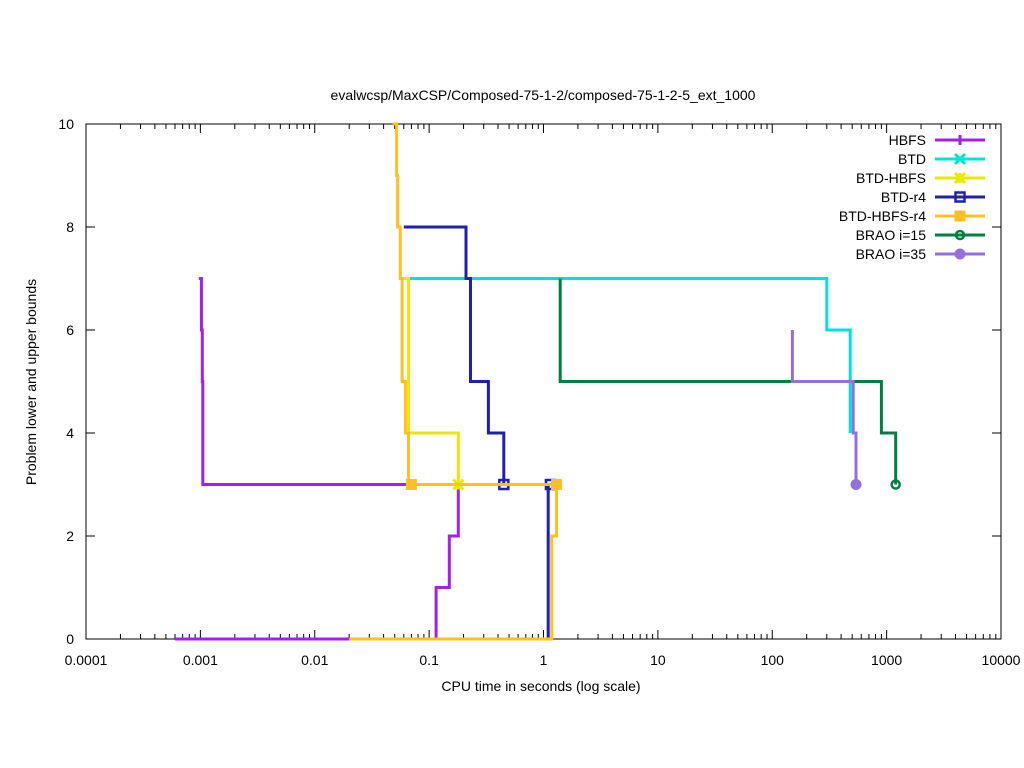 This screenshot has height=768, width=1024. Describe the element at coordinates (903, 197) in the screenshot. I see `legend-label: BTD-r4` at that location.